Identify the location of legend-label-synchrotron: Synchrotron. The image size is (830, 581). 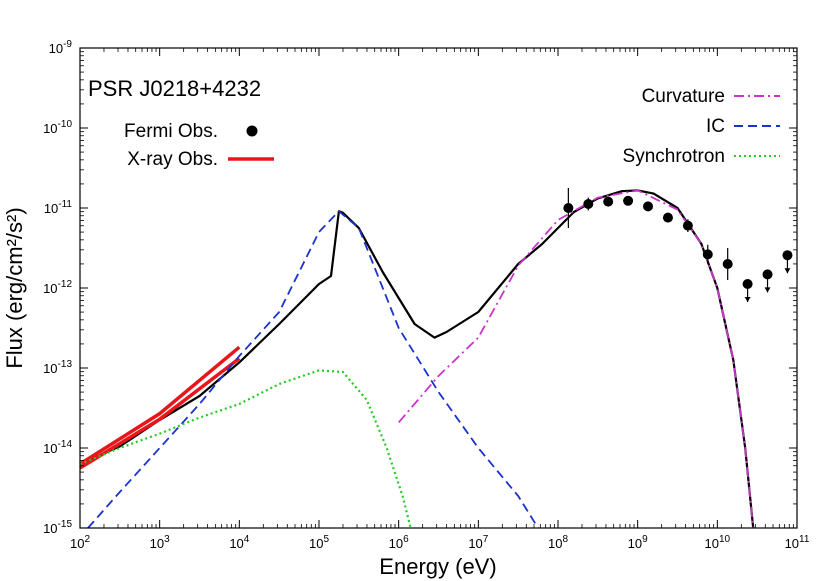
(674, 156).